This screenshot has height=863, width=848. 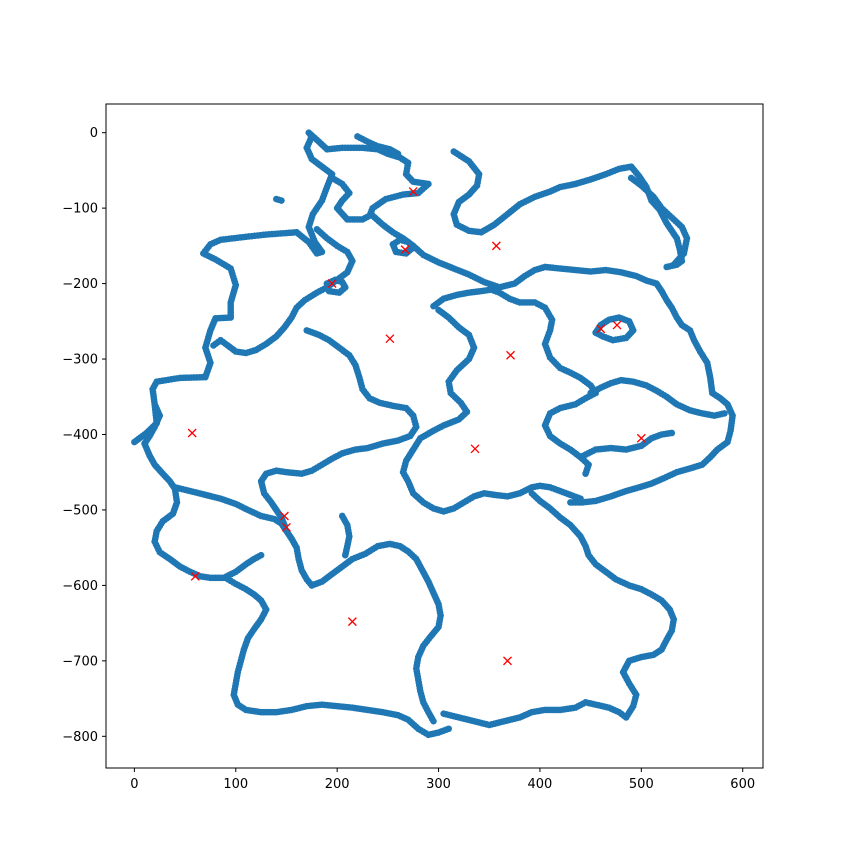 I want to click on x-tick-label: 100, so click(x=235, y=784).